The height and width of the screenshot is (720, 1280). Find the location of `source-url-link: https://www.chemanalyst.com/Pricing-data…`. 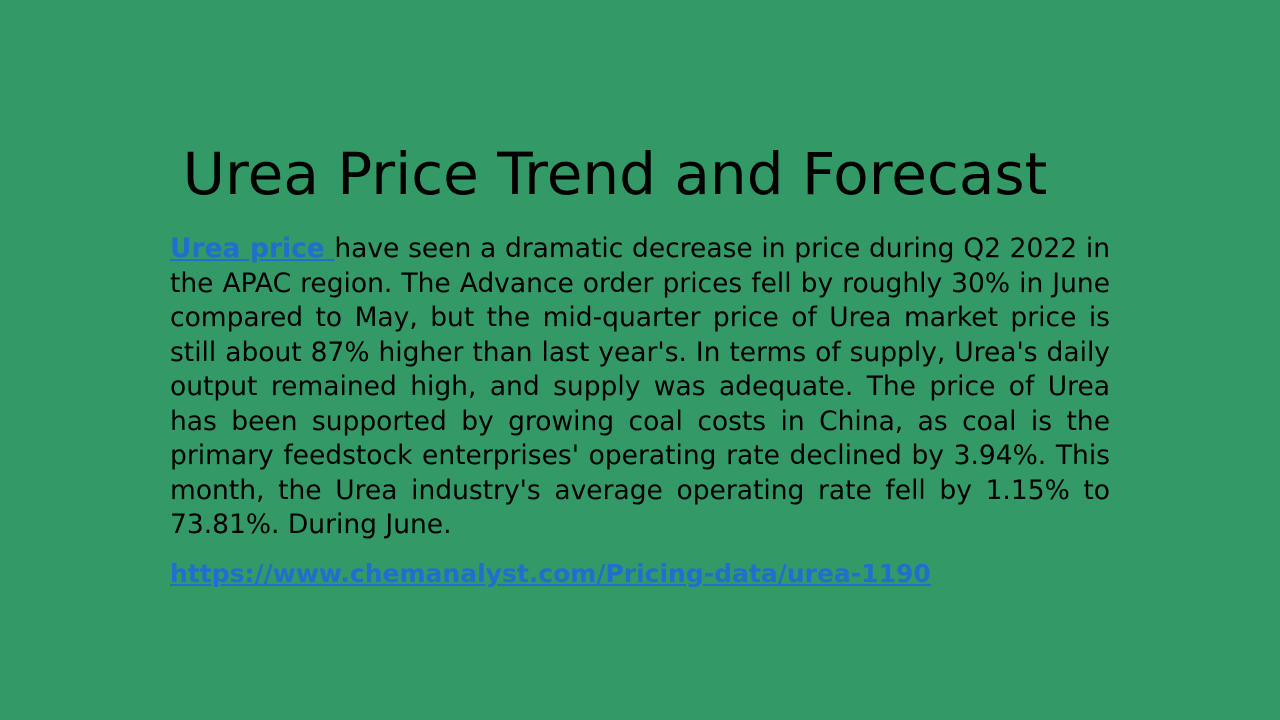

source-url-link: https://www.chemanalyst.com/Pricing-data… is located at coordinates (550, 573).